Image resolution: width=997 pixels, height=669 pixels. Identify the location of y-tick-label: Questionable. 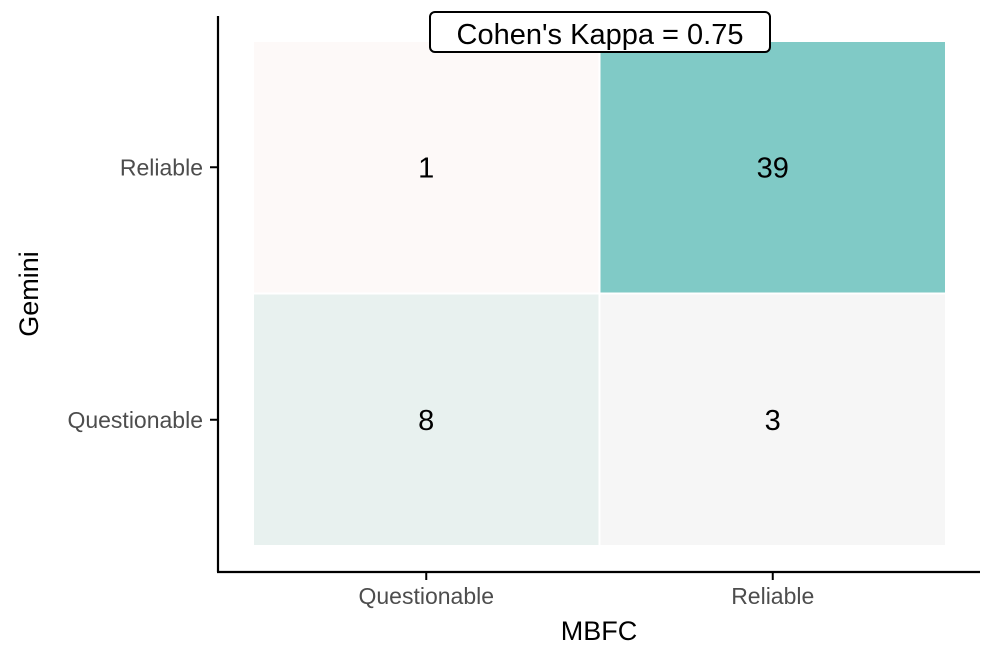
(135, 420).